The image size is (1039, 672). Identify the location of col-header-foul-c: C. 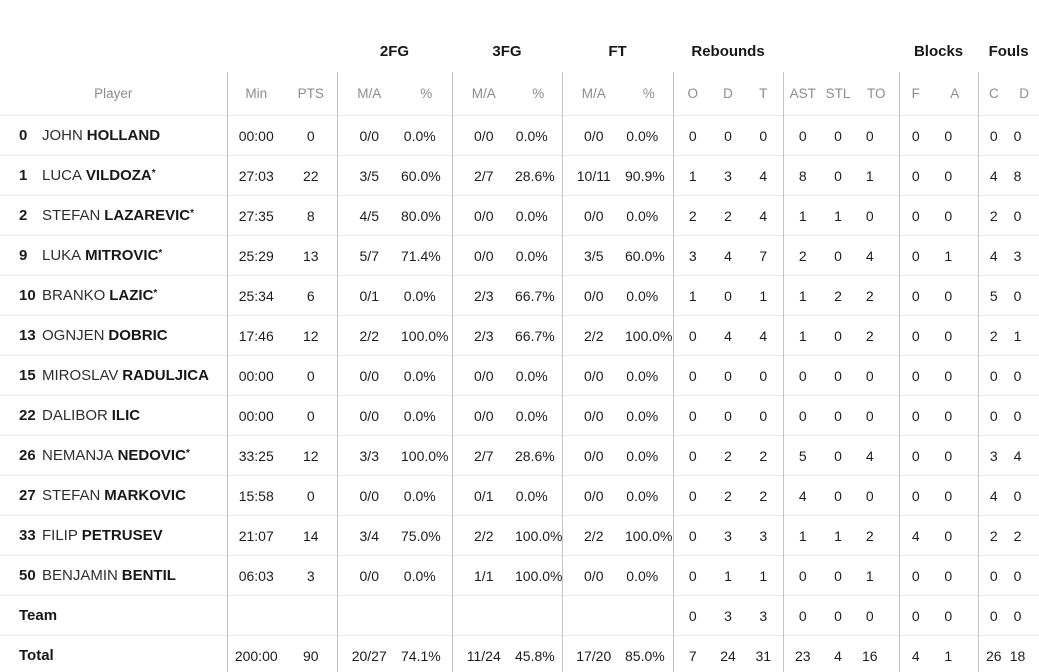
(993, 94).